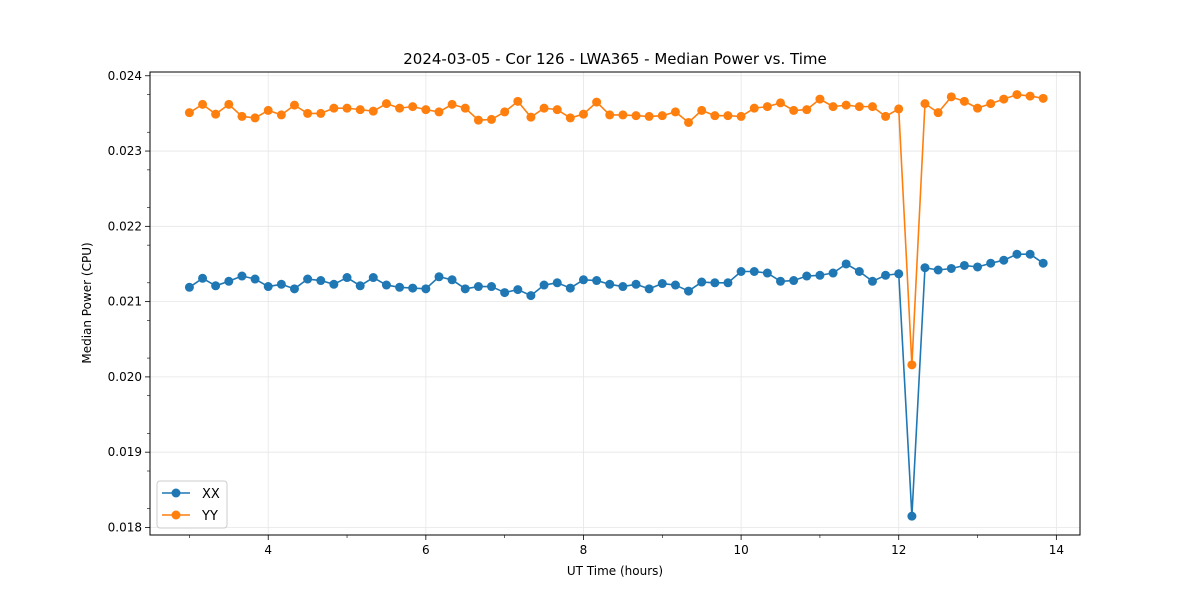 The height and width of the screenshot is (600, 1200). I want to click on x-tick-label: 14, so click(1056, 550).